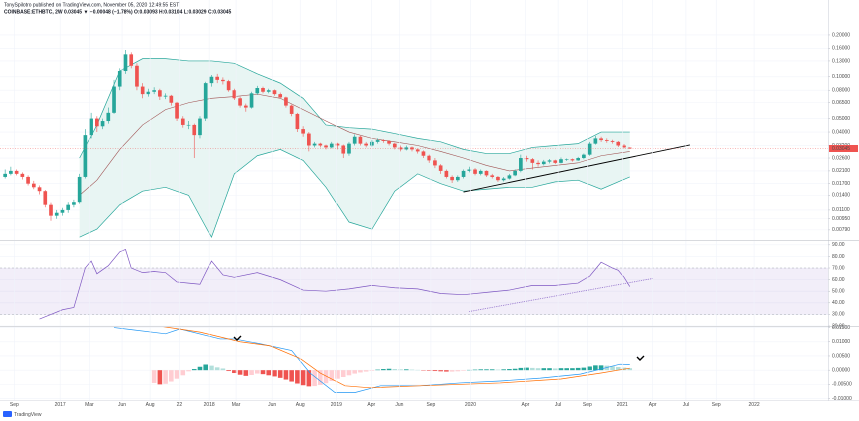 The width and height of the screenshot is (859, 421). What do you see at coordinates (89, 405) in the screenshot?
I see `x-tick-label: Mar` at bounding box center [89, 405].